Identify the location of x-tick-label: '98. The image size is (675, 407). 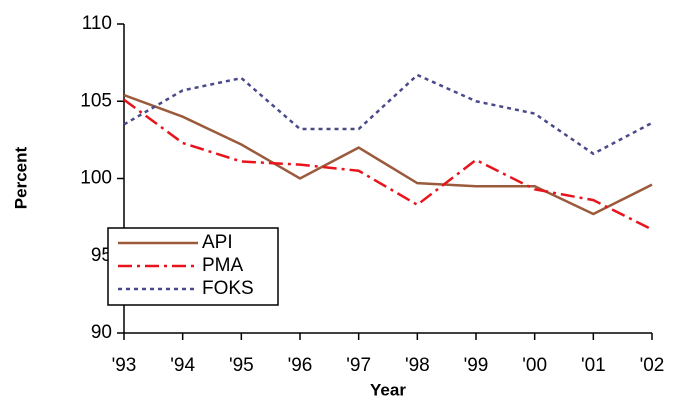
(417, 365).